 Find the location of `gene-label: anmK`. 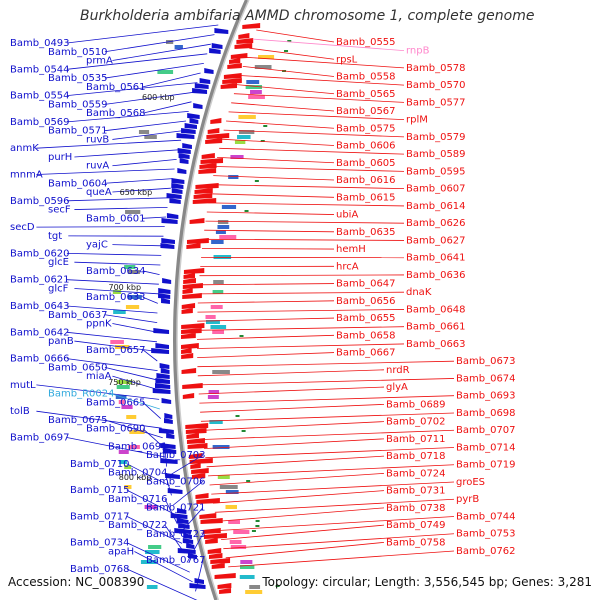

gene-label: anmK is located at coordinates (24, 148).